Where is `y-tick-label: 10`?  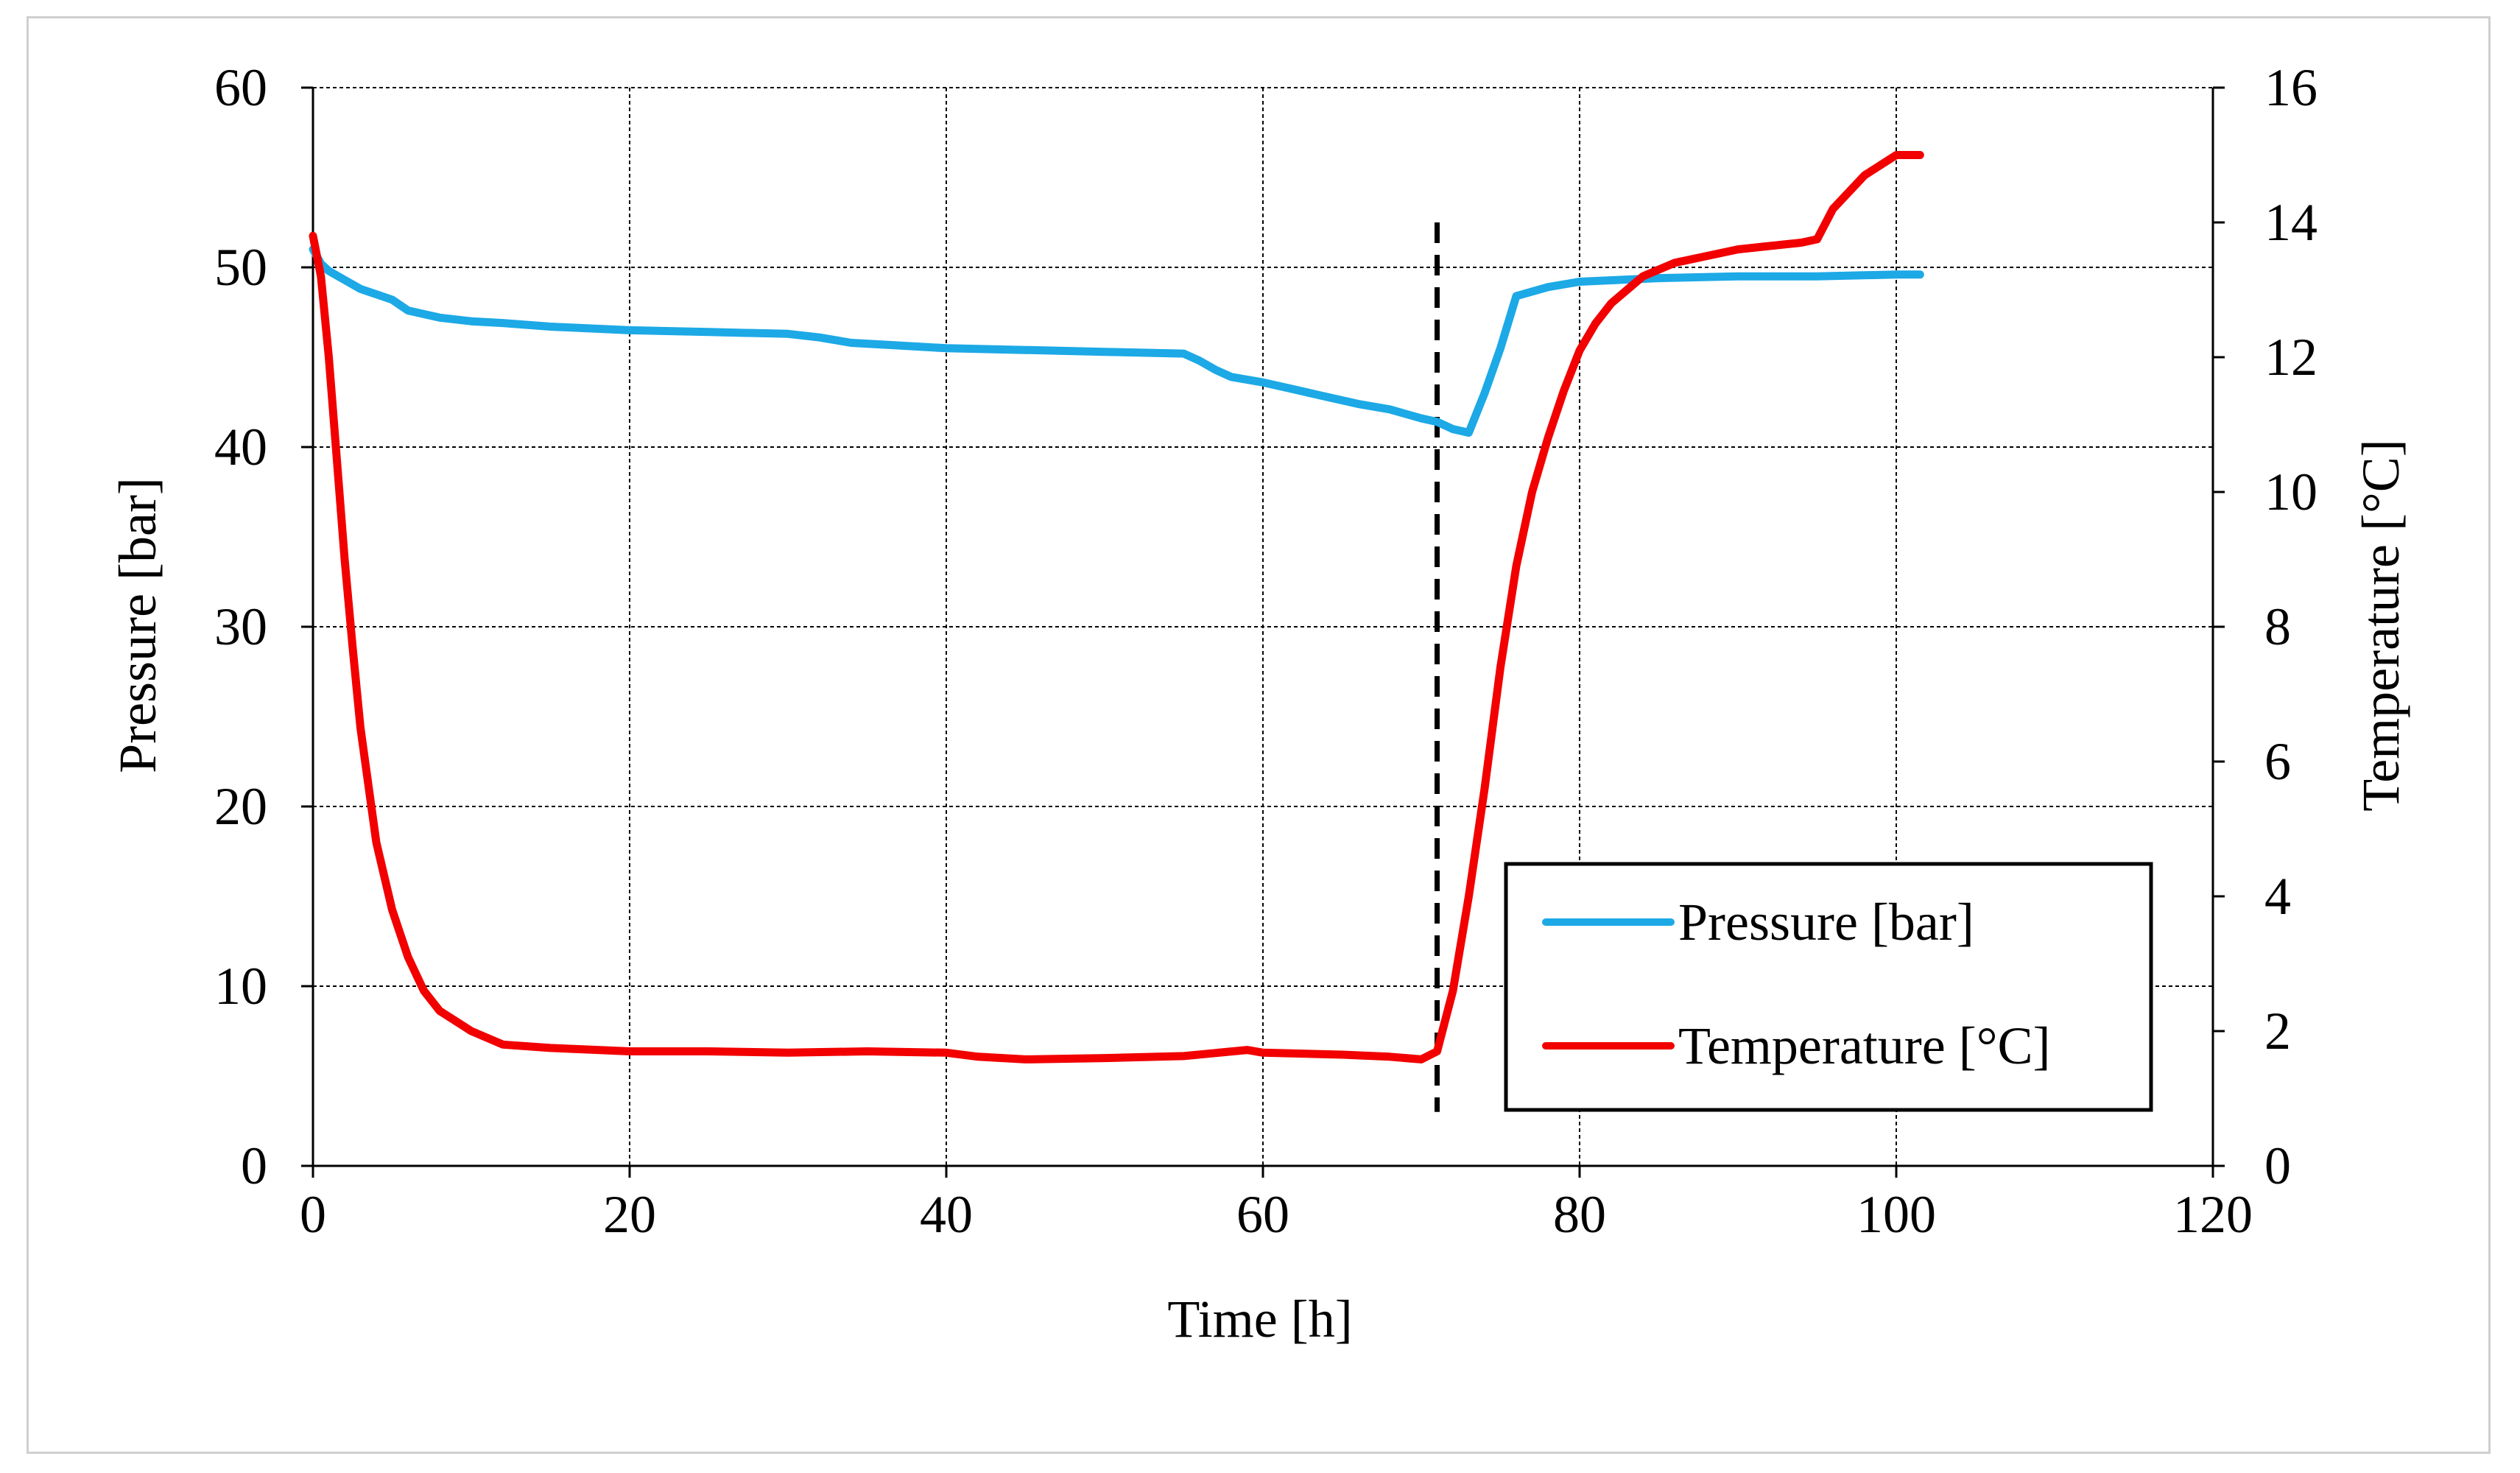
y-tick-label: 10 is located at coordinates (241, 986).